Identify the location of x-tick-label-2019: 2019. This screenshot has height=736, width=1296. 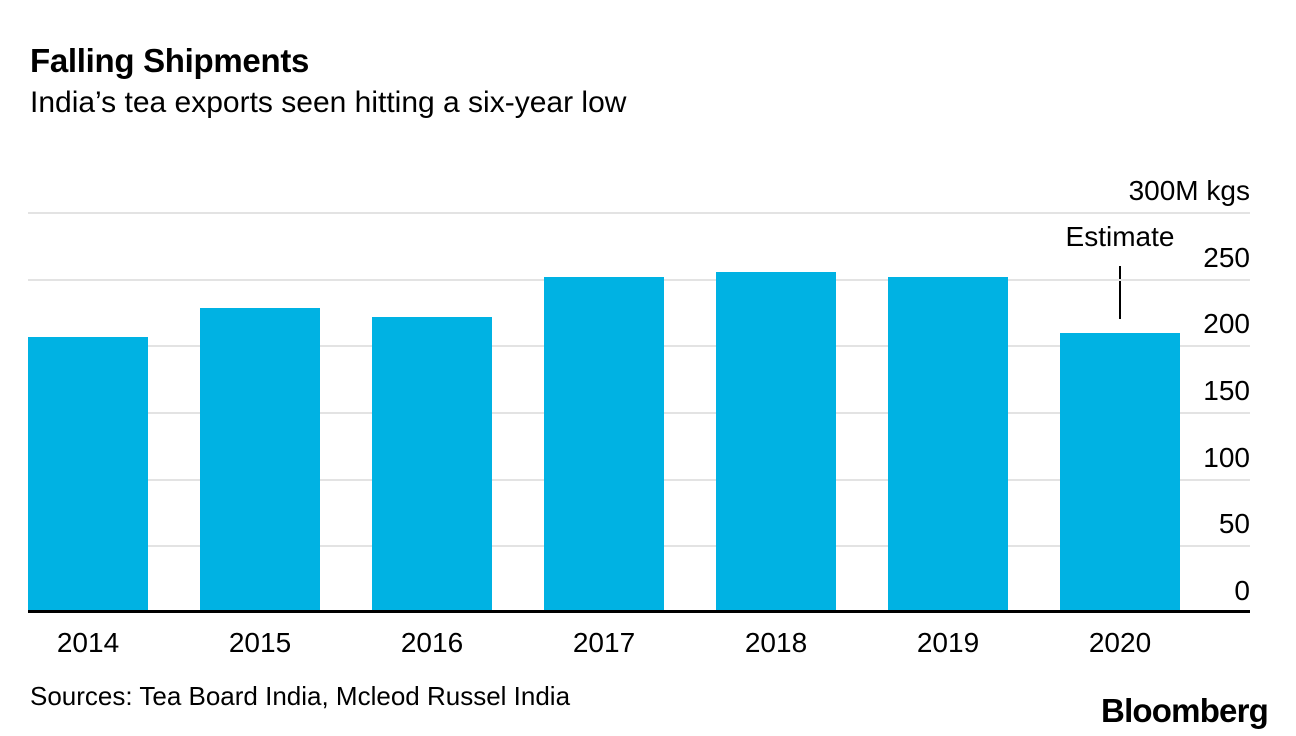
(948, 642).